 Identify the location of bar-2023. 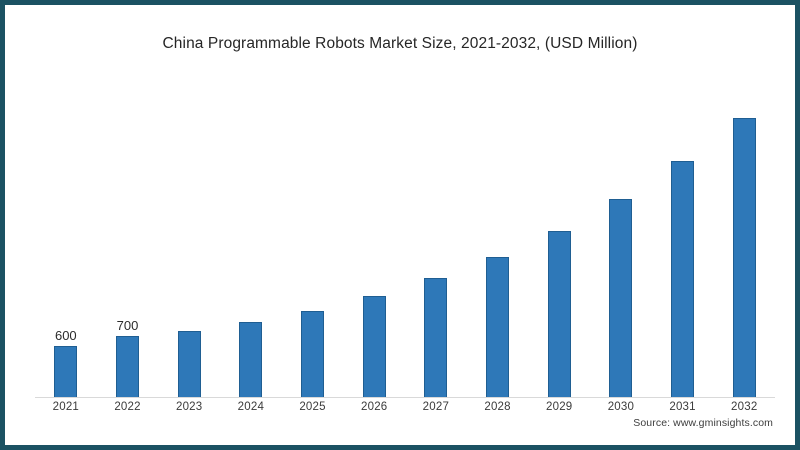
(189, 364).